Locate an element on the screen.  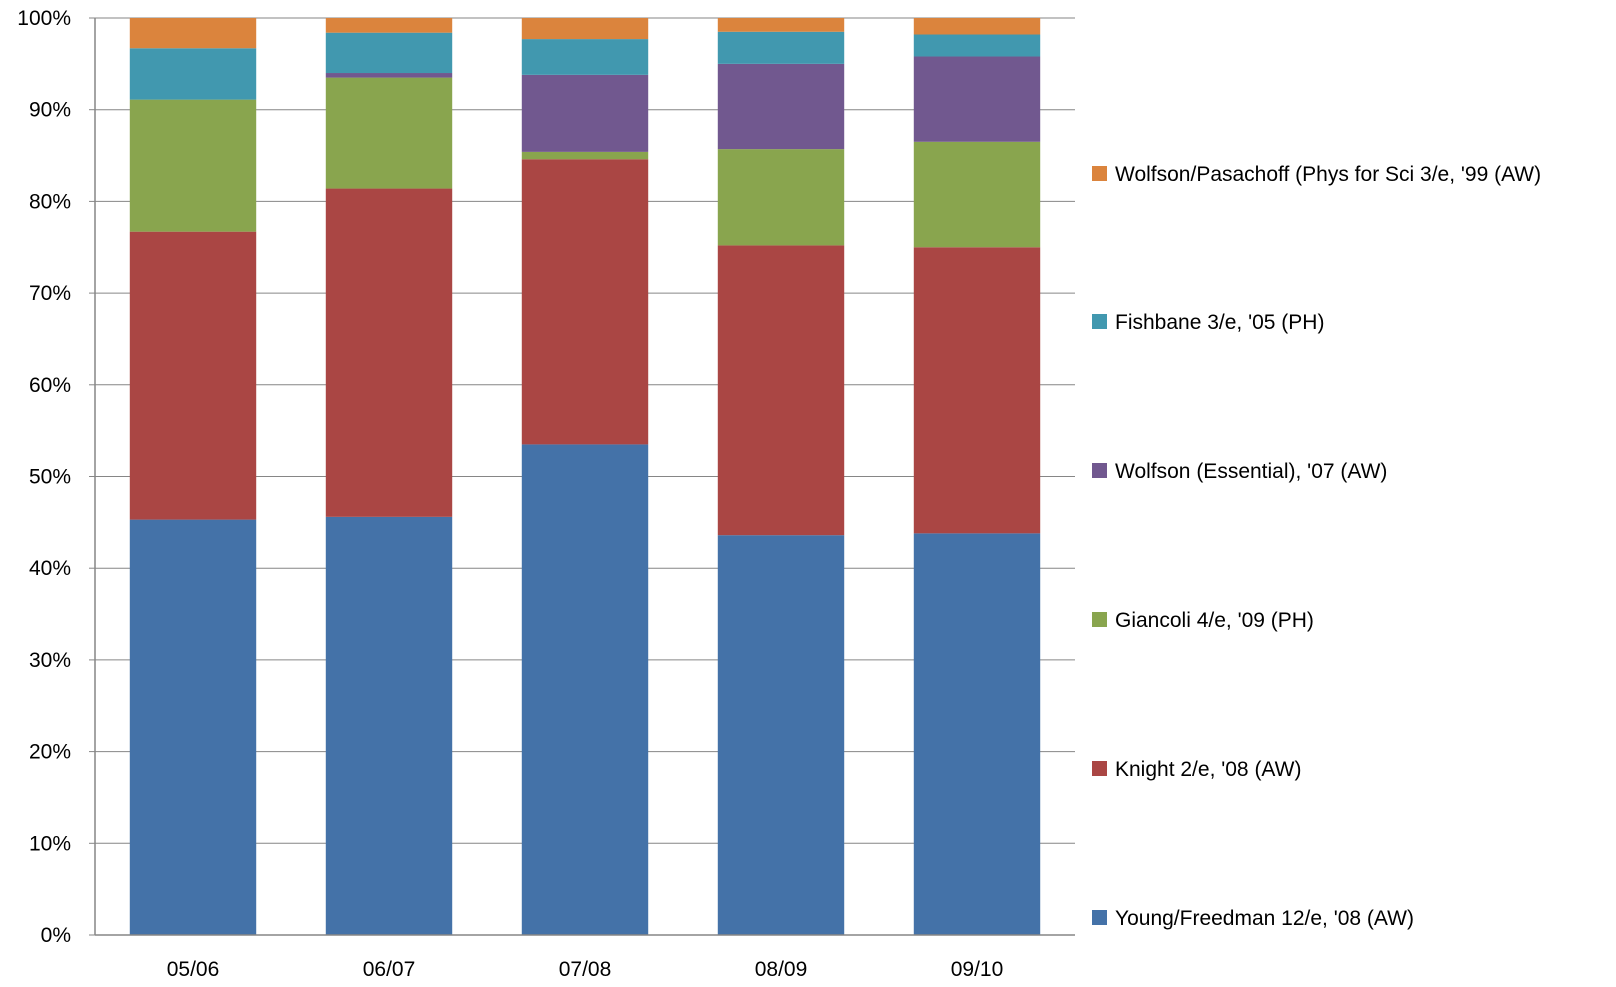
legend-label: Young/Freedman 12/e, '08 (AW) is located at coordinates (1264, 918).